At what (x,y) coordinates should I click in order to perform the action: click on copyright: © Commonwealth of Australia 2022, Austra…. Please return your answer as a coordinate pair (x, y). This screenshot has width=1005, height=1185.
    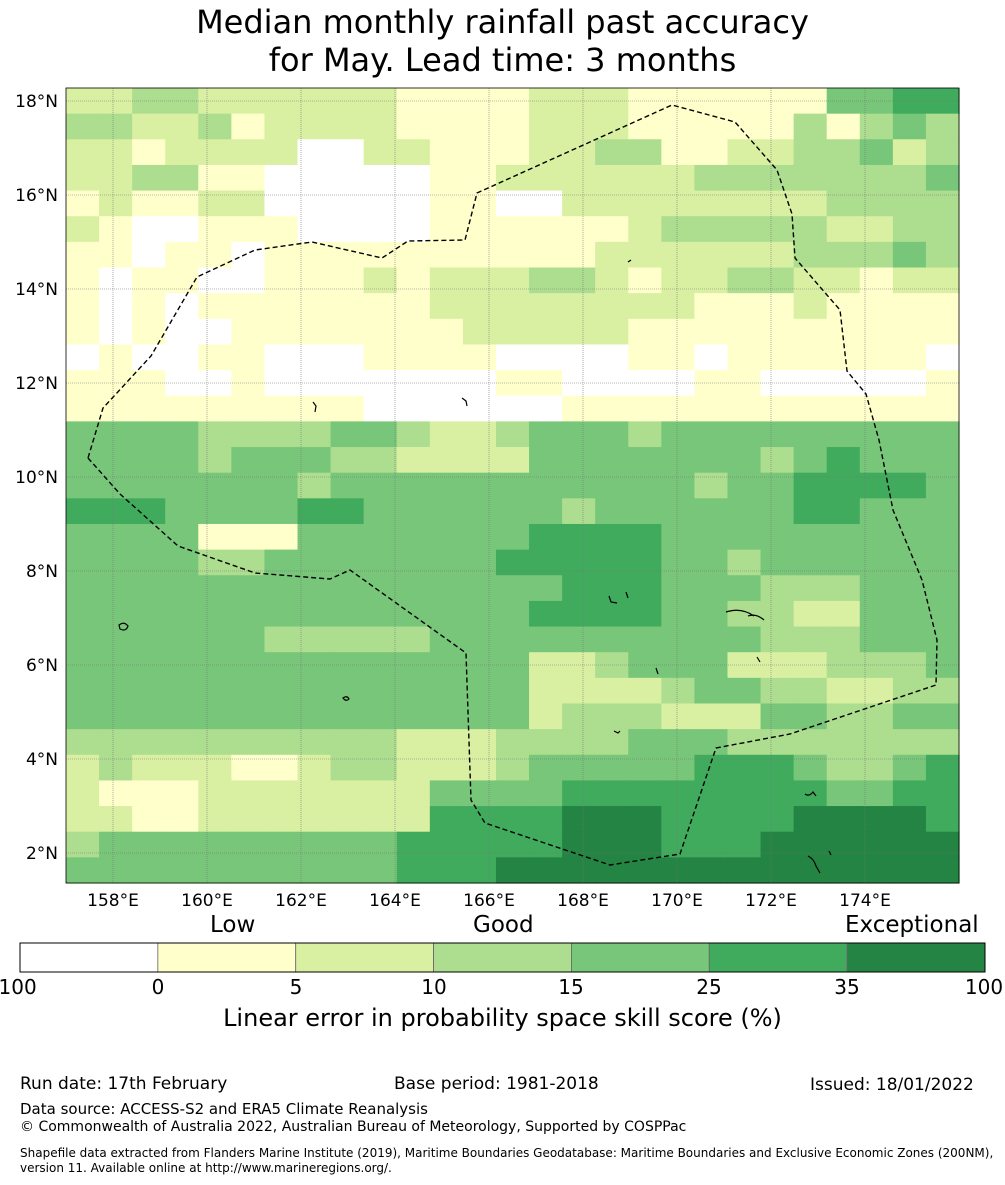
    Looking at the image, I should click on (353, 1127).